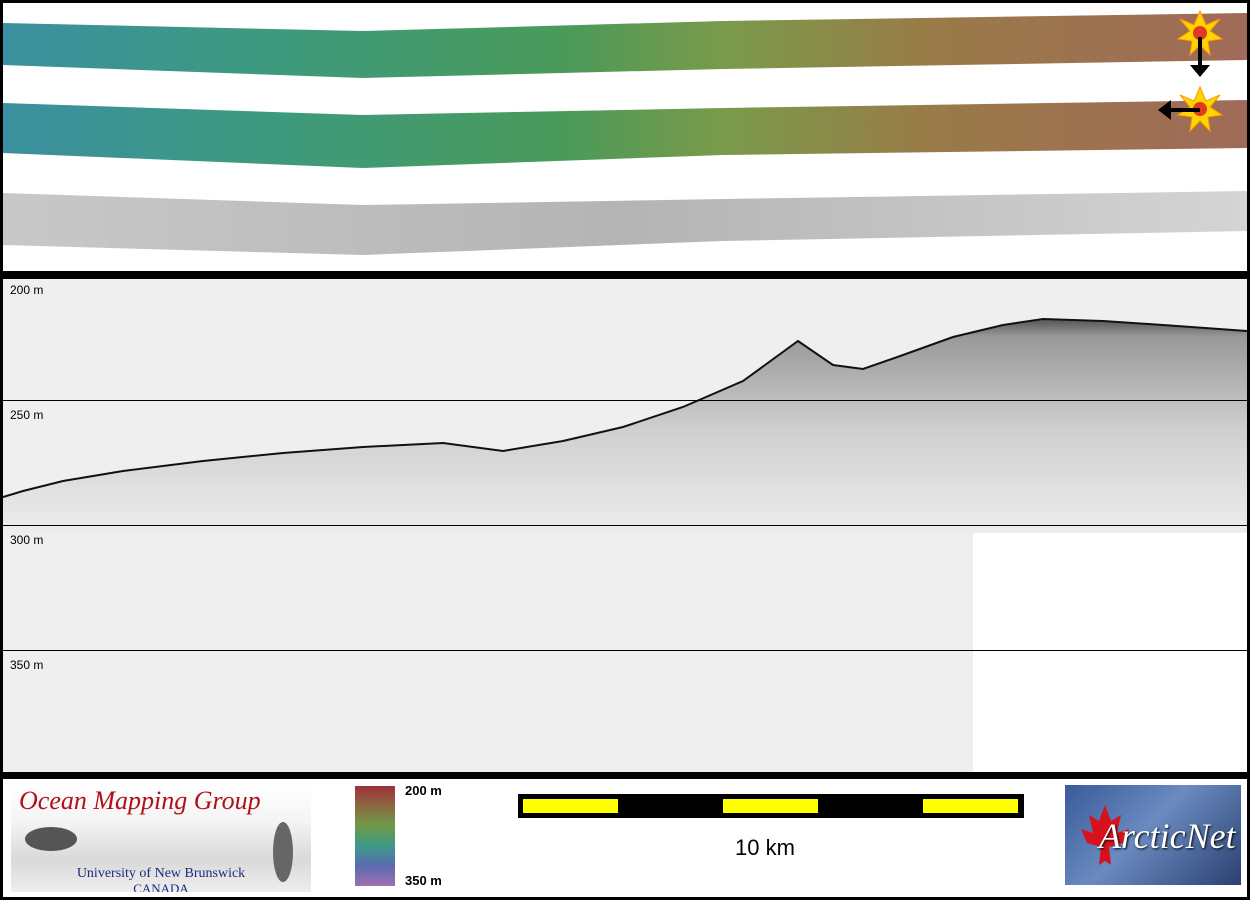  I want to click on omg-title: Ocean Mapping Group, so click(140, 800).